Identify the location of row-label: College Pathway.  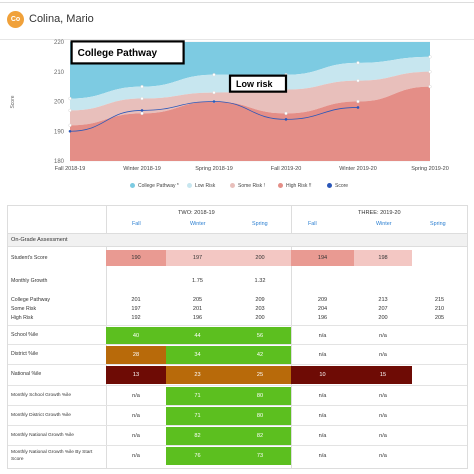
(30, 300).